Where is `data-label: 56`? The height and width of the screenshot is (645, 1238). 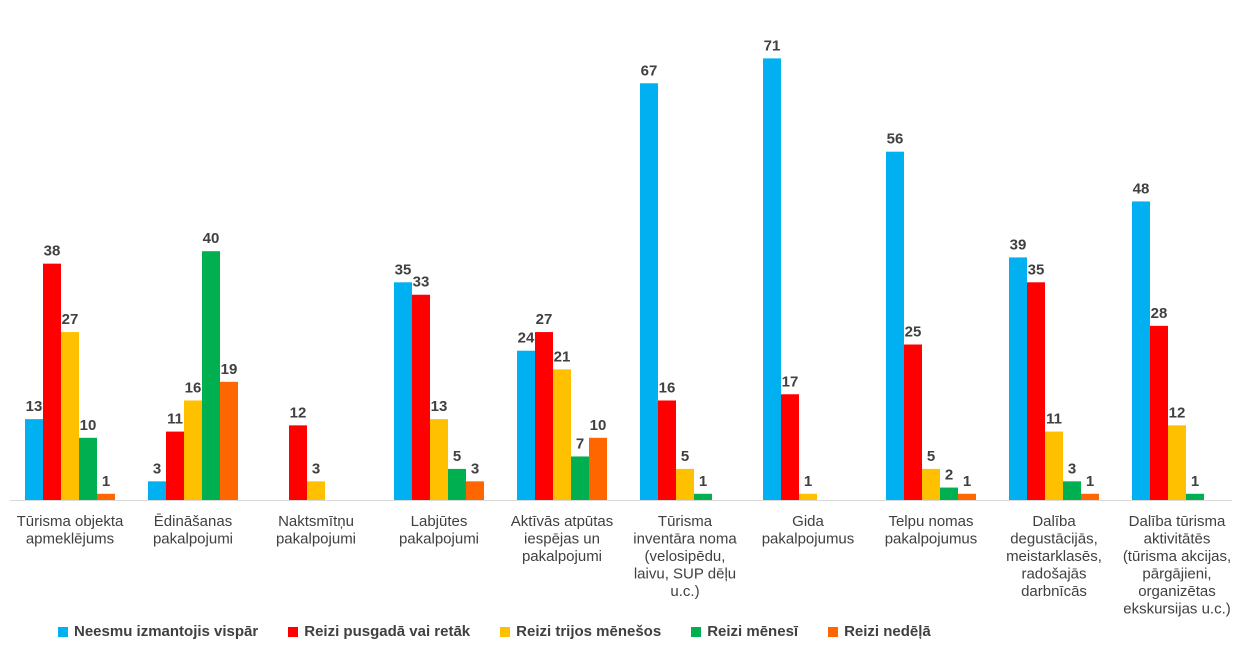 data-label: 56 is located at coordinates (895, 139).